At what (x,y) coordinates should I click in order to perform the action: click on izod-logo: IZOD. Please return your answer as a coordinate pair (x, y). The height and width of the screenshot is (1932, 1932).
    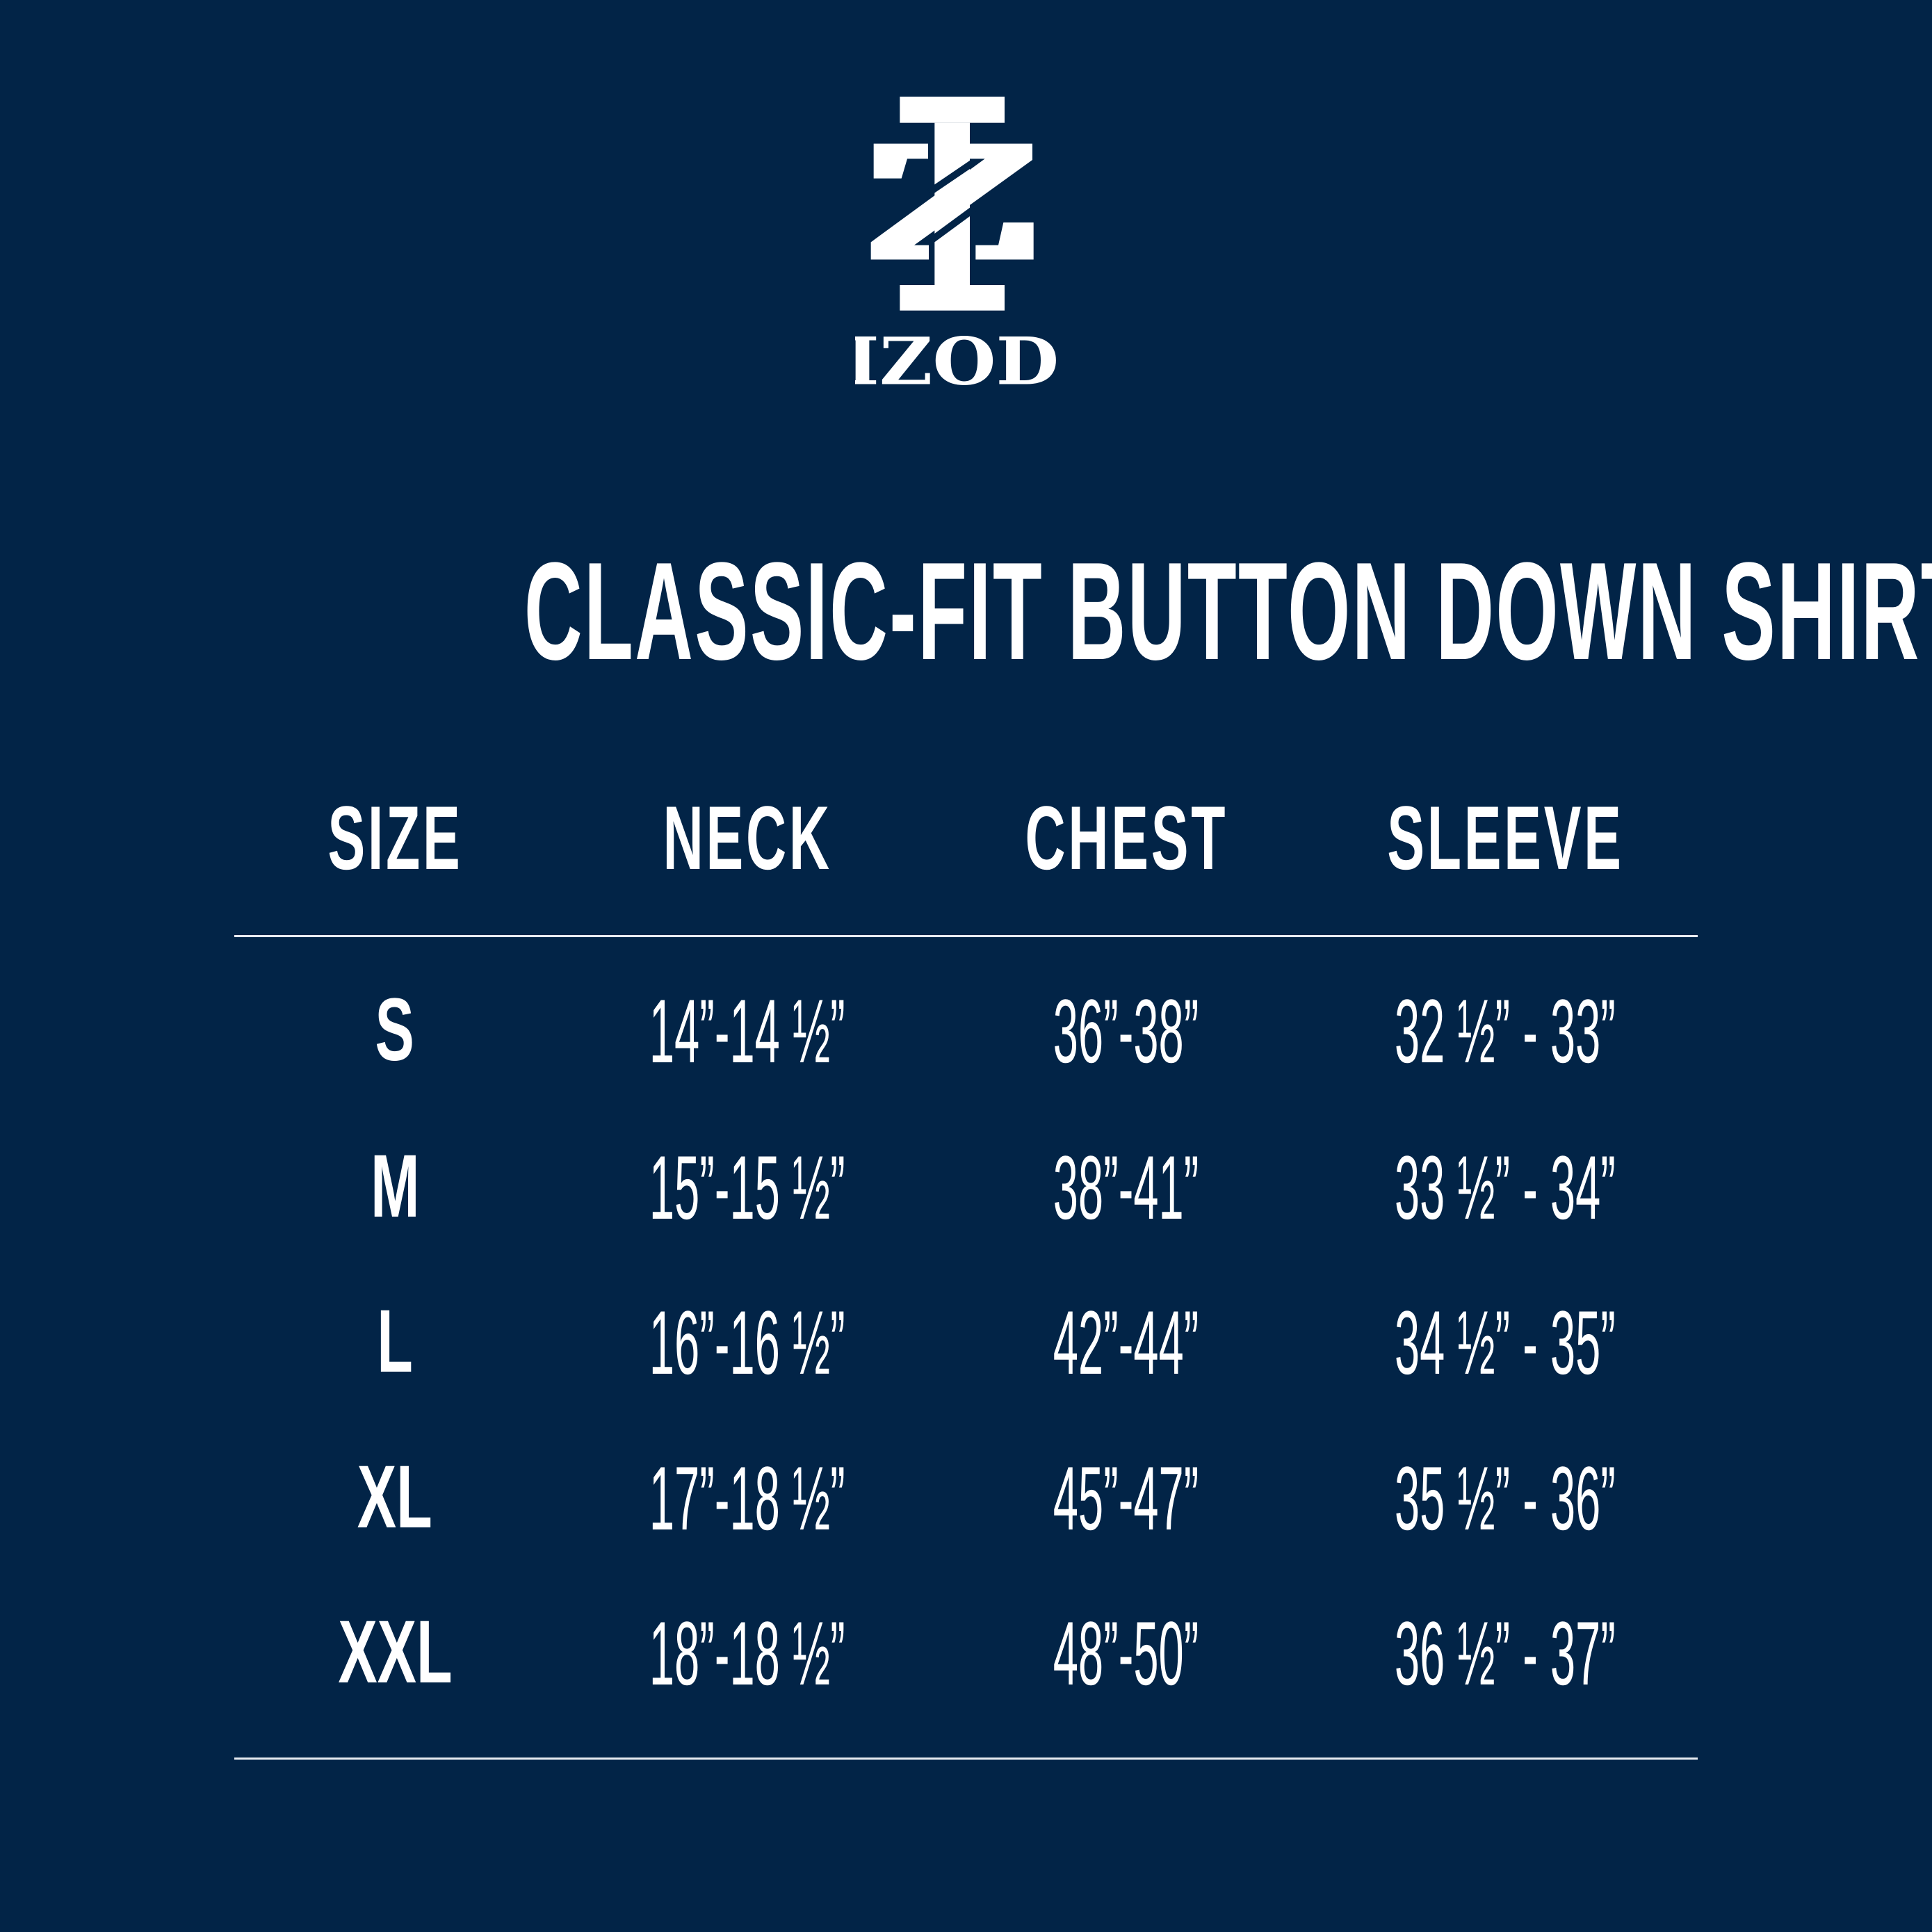
    Looking at the image, I should click on (957, 246).